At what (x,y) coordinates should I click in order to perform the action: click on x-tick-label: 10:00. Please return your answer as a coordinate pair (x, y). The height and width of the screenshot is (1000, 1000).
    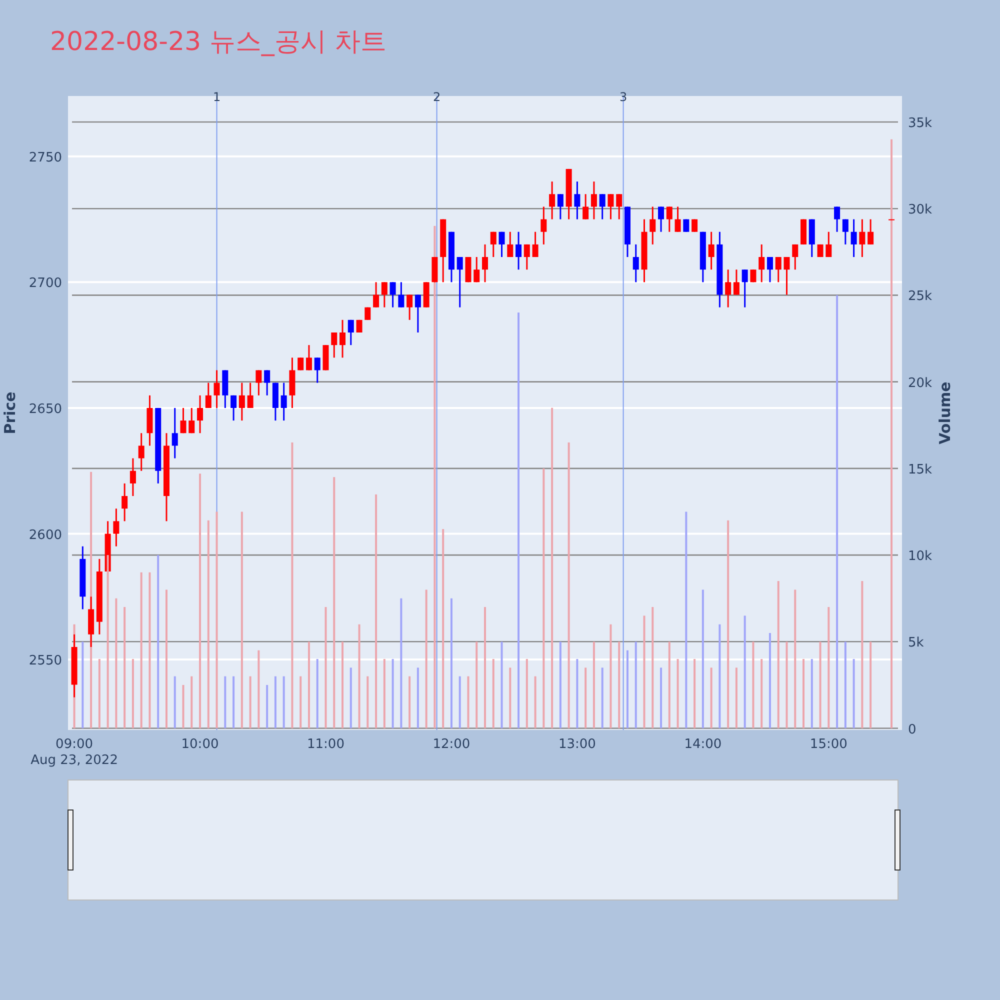
    Looking at the image, I should click on (200, 744).